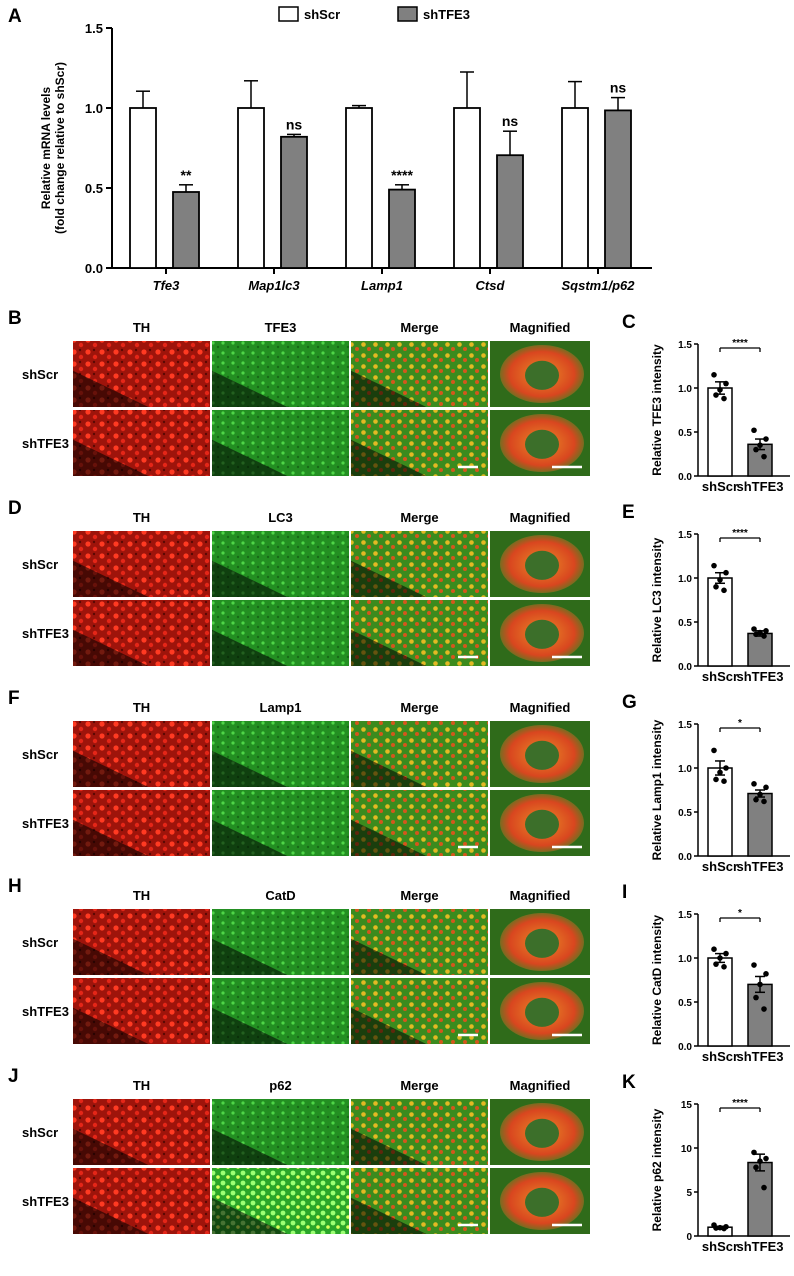  I want to click on legend-swatch-shtfe3, so click(407, 14).